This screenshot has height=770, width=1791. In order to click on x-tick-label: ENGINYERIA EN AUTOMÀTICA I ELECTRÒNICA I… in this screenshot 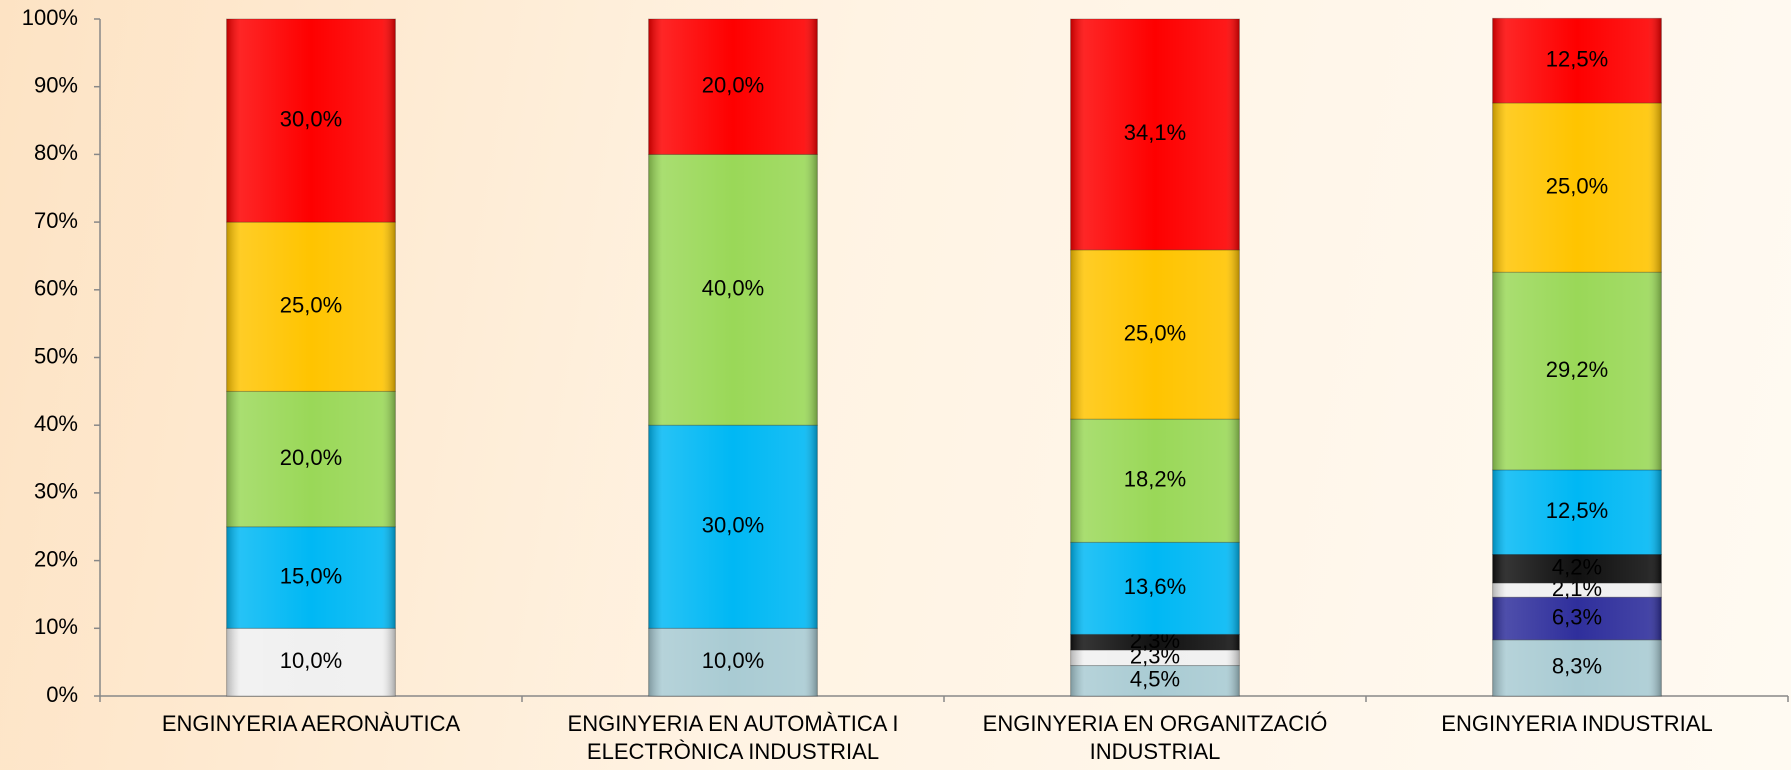, I will do `click(733, 737)`.